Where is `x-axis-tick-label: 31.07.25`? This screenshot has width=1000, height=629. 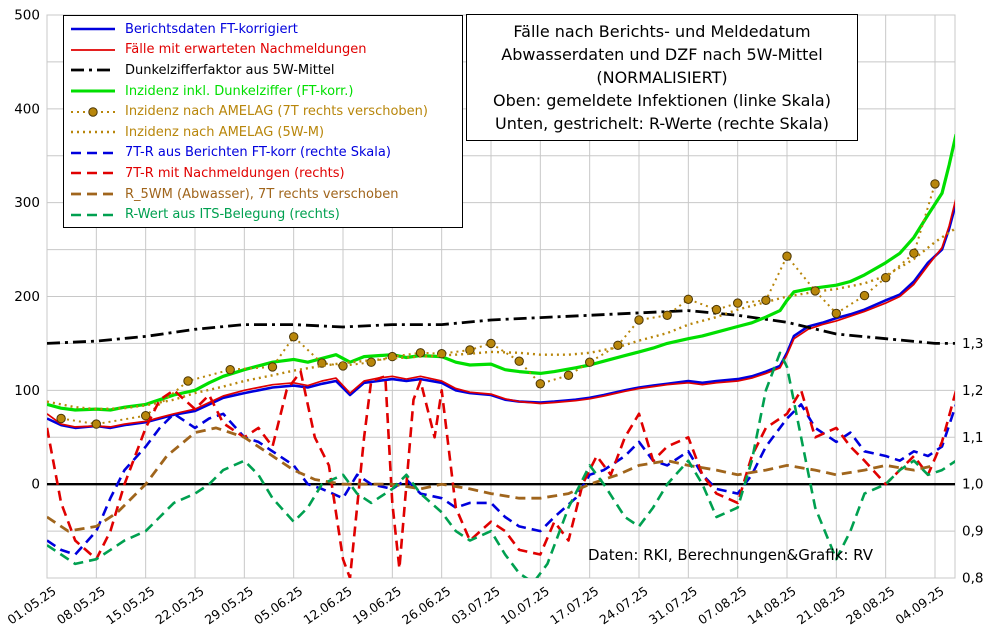 x-axis-tick-label: 31.07.25 is located at coordinates (673, 605).